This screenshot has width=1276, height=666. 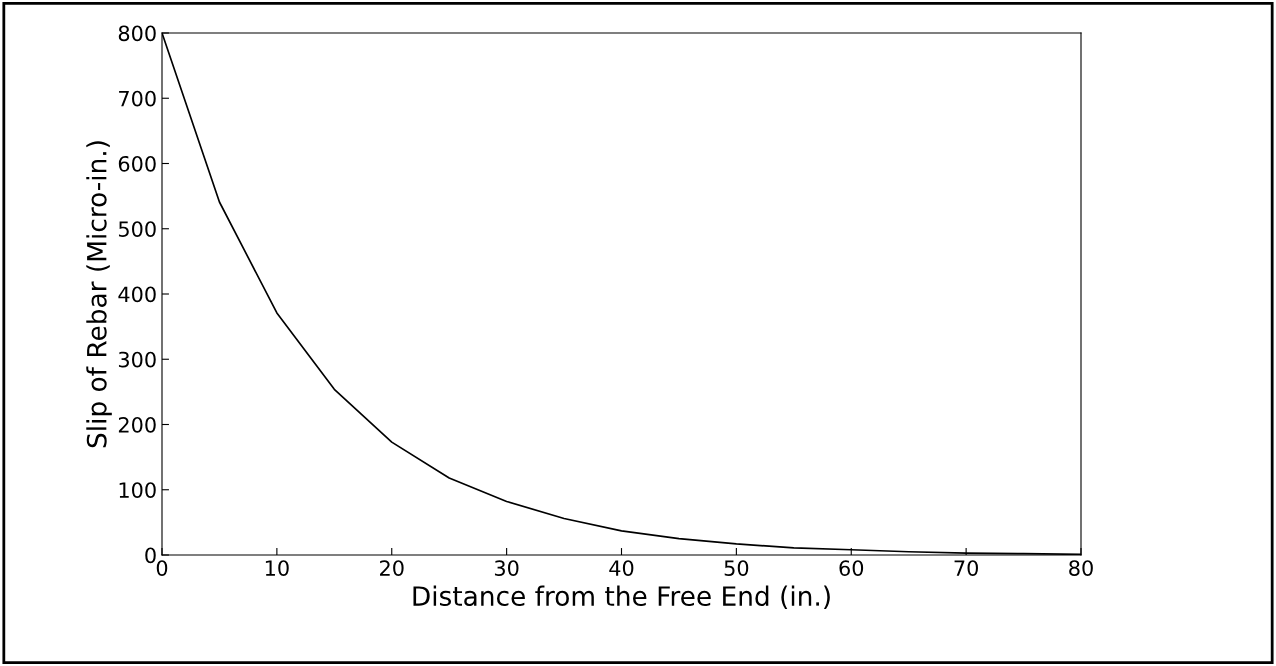 I want to click on x-tick-label: 70, so click(x=966, y=568).